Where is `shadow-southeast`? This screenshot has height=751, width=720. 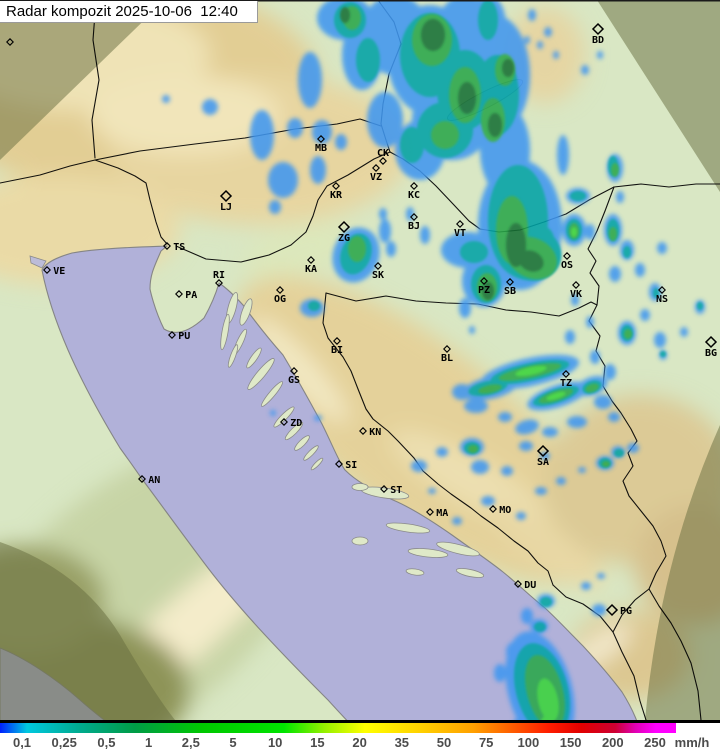
shadow-southeast is located at coordinates (682, 572).